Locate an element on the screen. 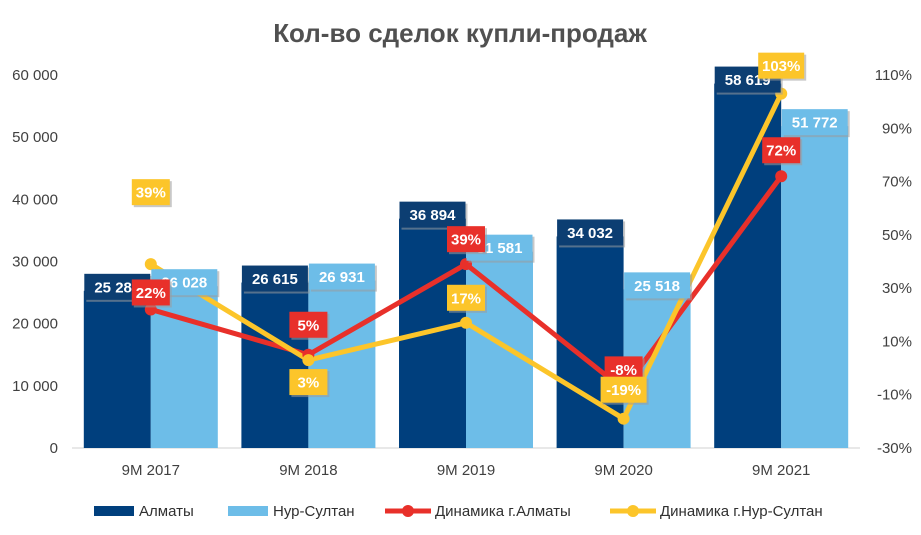  bar-value-label: 51 772 is located at coordinates (815, 123).